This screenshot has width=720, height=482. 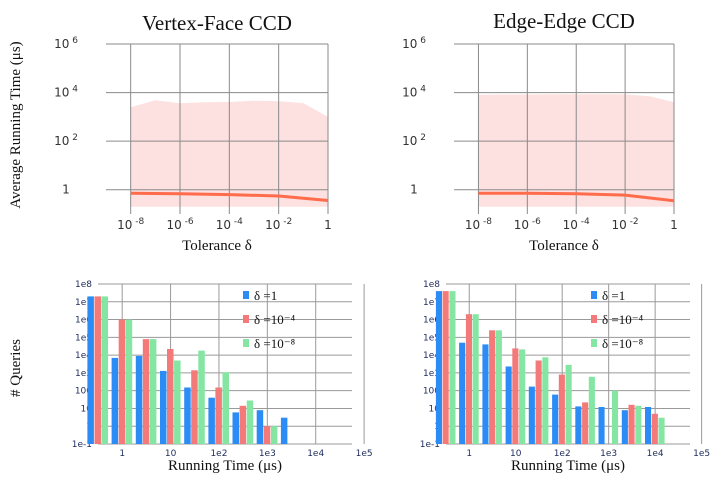 I want to click on x-tick-label: 10 -4, so click(x=576, y=224).